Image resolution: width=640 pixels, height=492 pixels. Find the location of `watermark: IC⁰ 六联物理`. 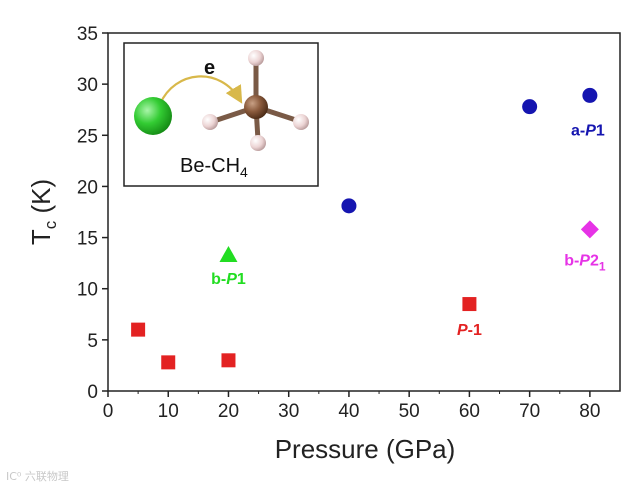

watermark: IC⁰ 六联物理 is located at coordinates (37, 476).